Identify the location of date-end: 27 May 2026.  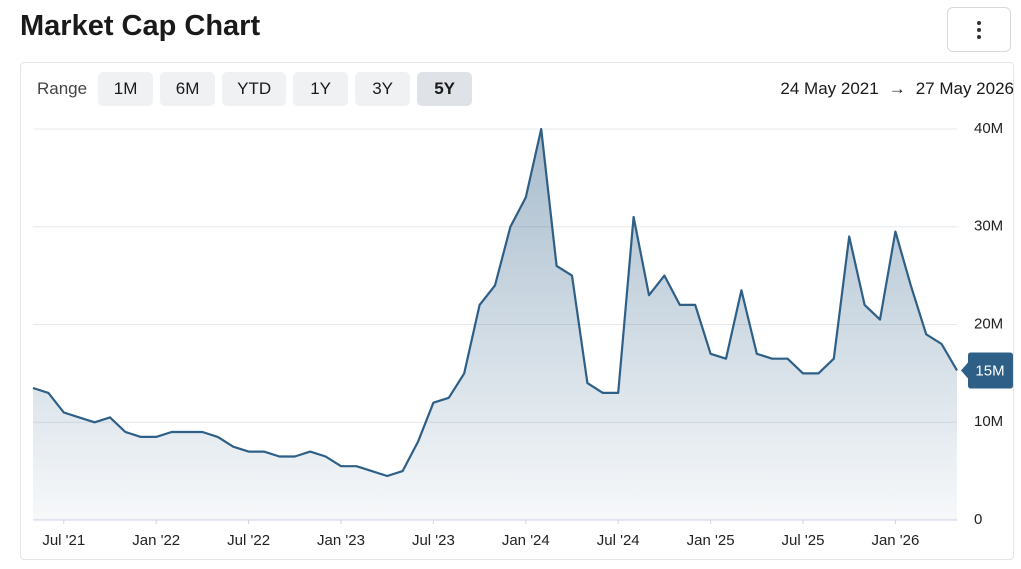
(964, 88).